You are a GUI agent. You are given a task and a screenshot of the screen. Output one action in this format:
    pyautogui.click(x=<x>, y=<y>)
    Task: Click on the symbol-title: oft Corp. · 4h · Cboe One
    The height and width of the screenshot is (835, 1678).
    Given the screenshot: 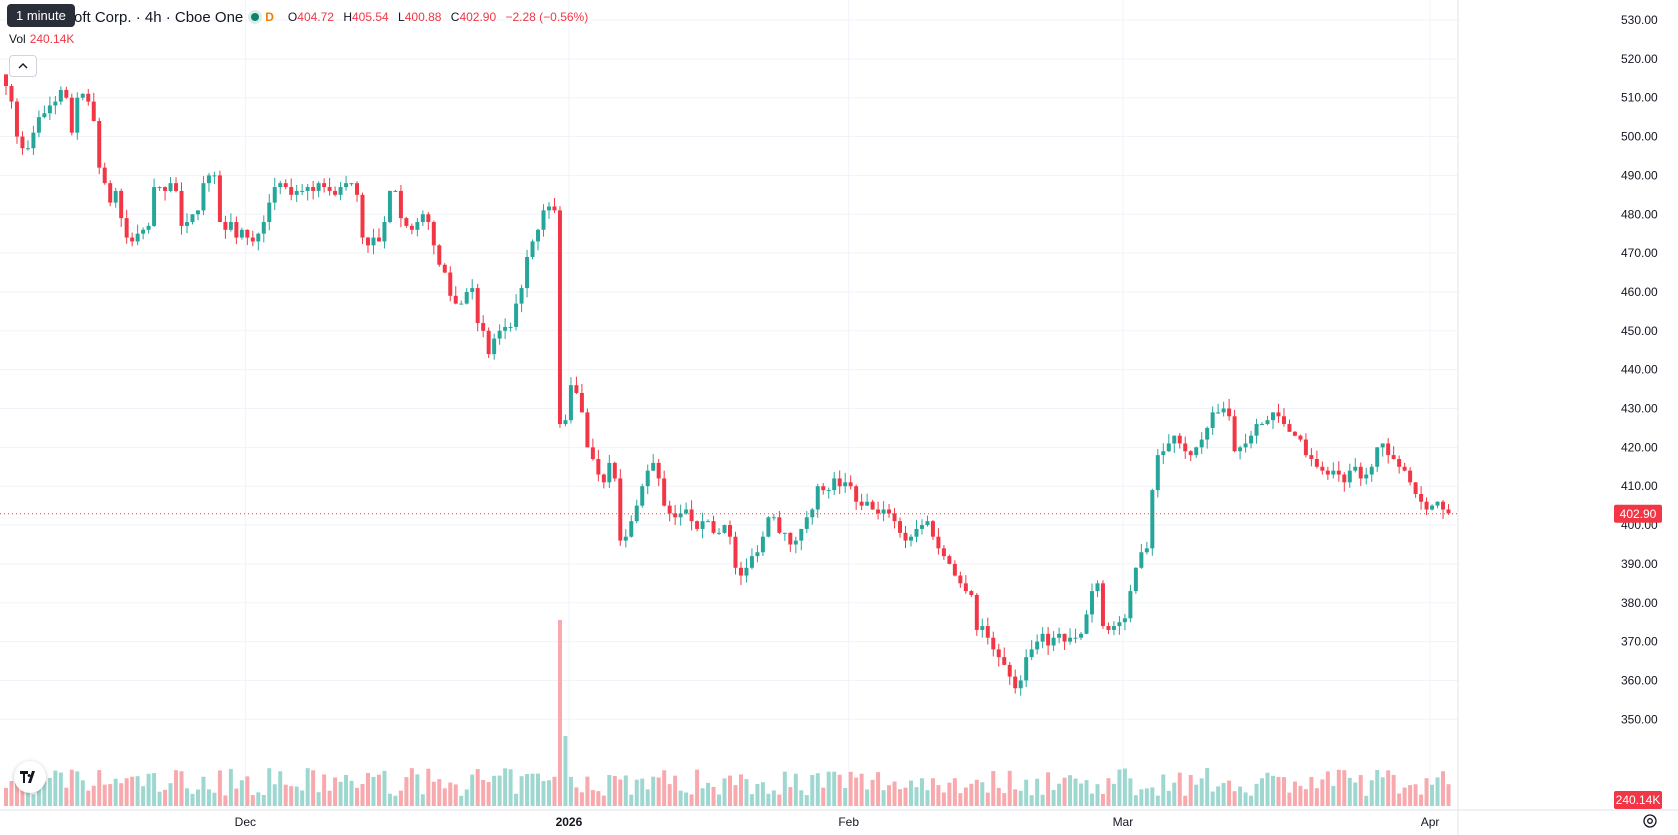 What is the action you would take?
    pyautogui.click(x=159, y=17)
    